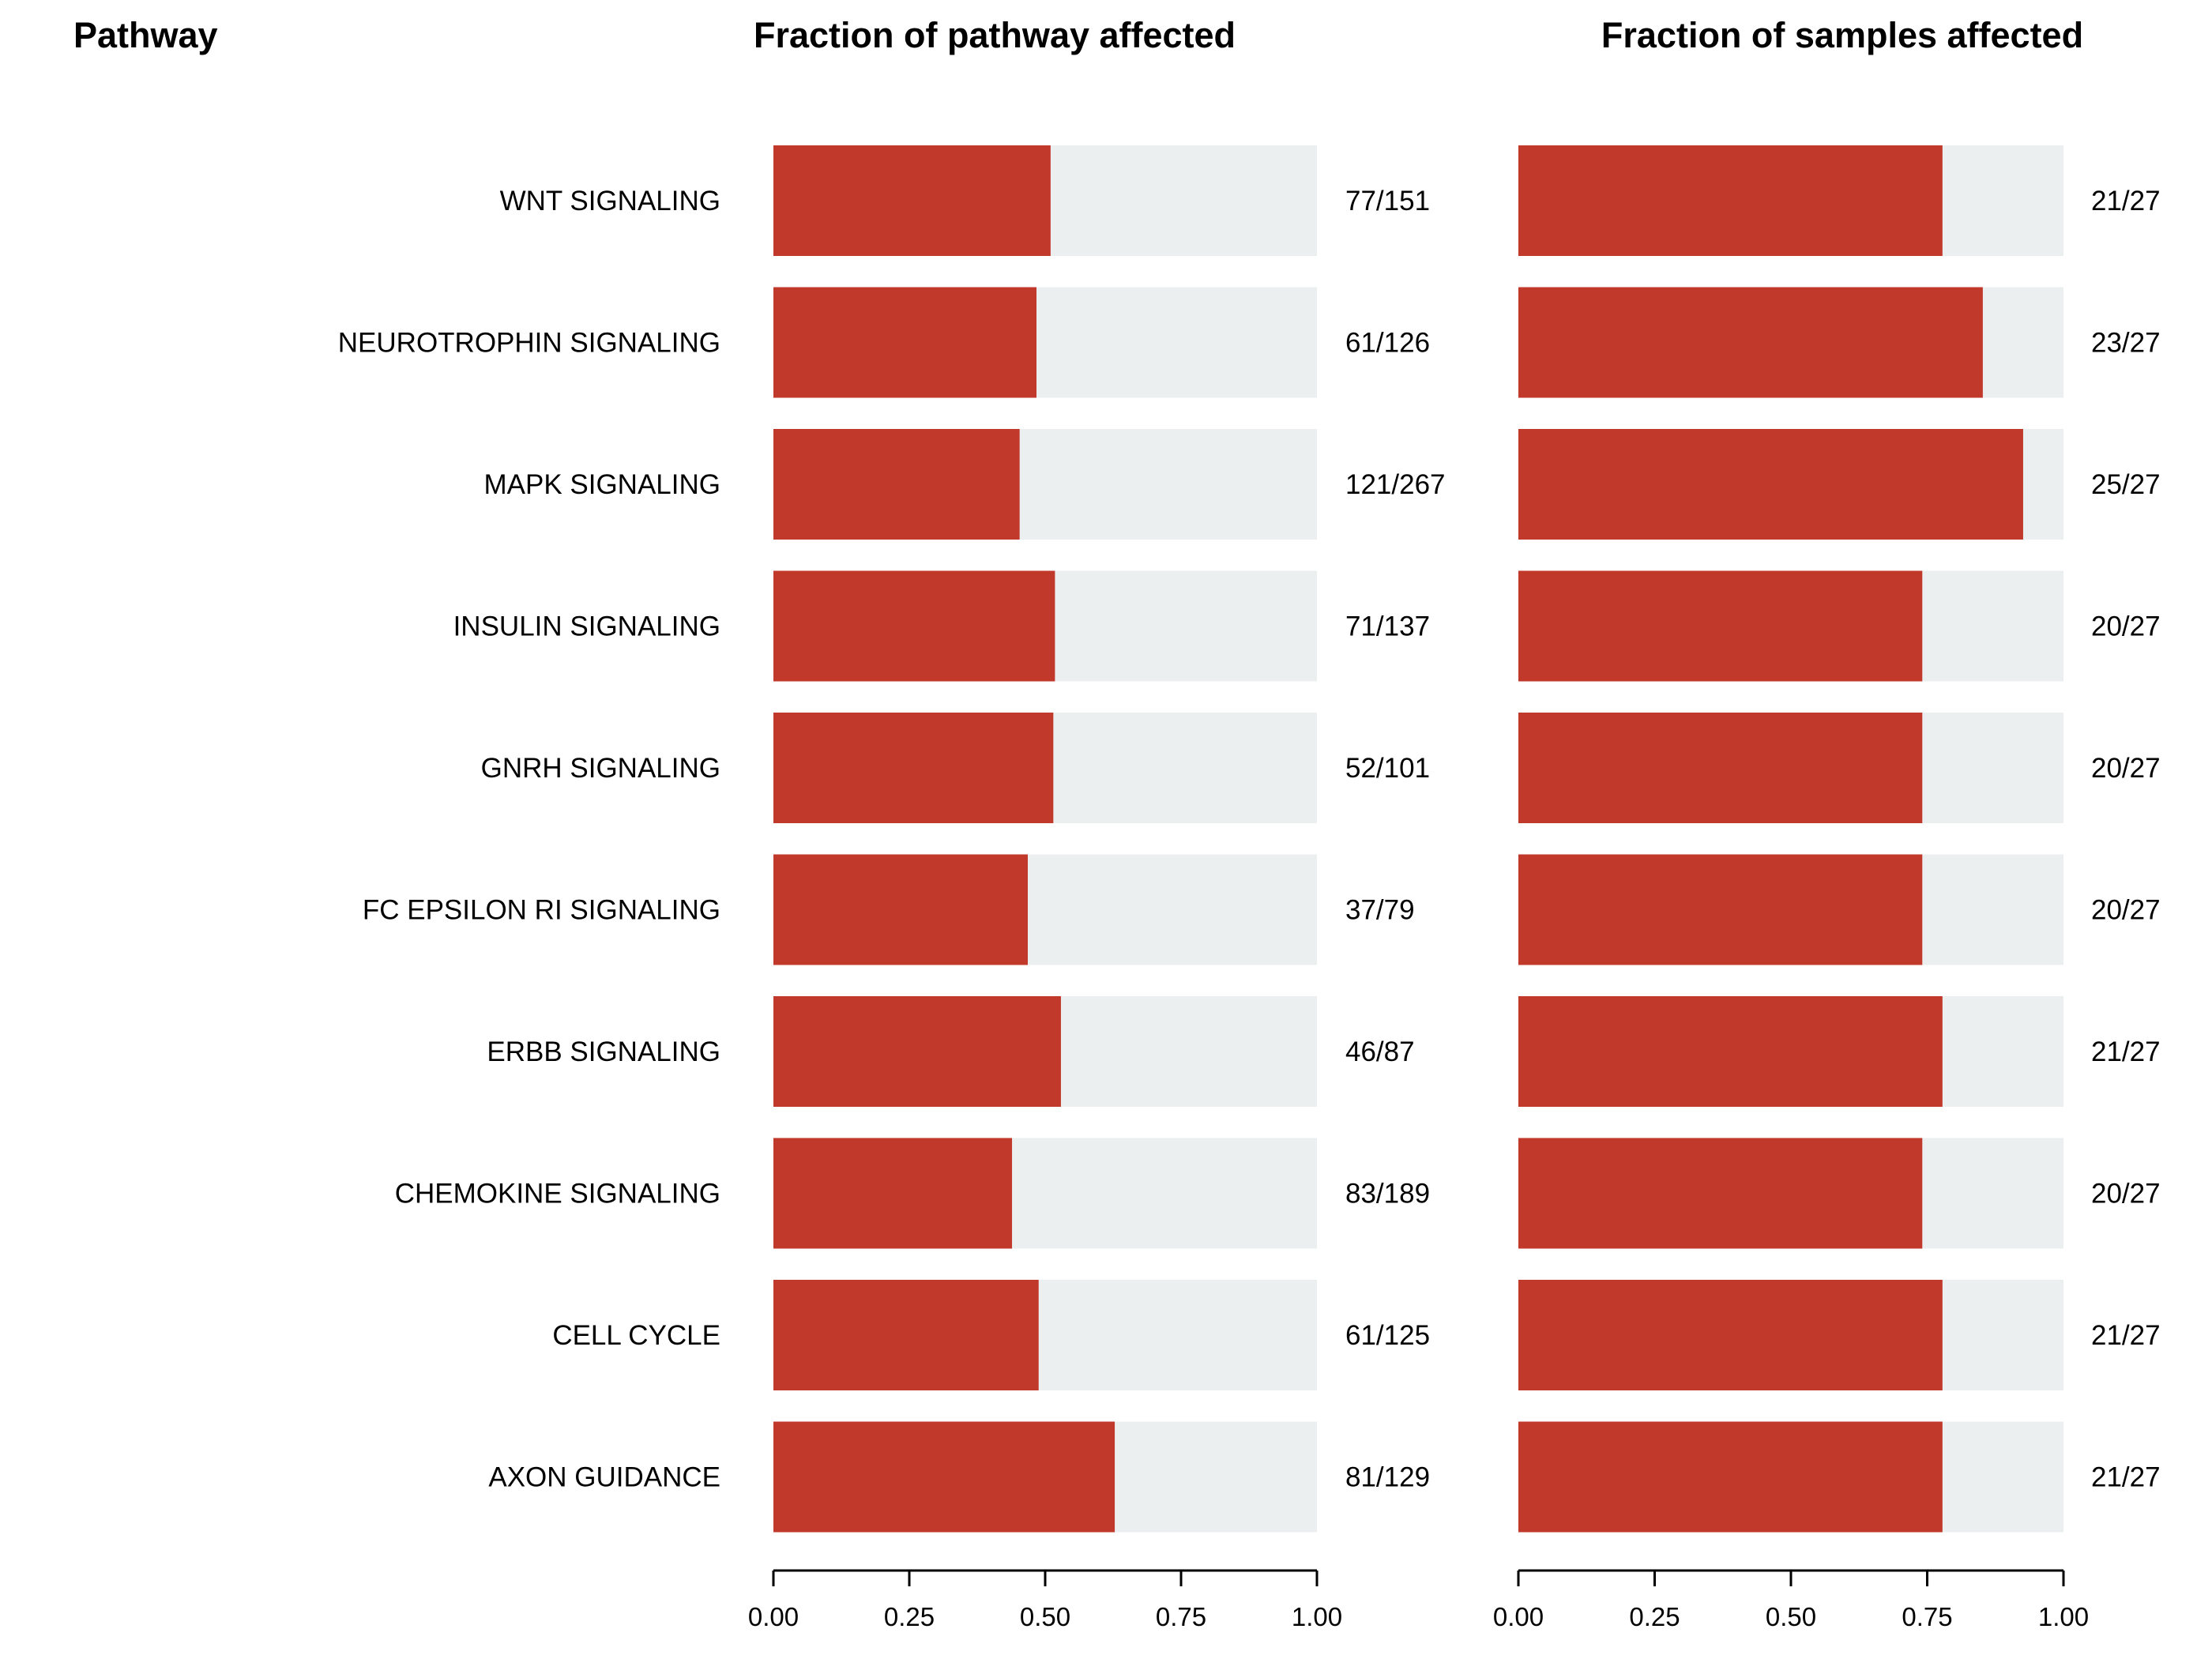  Describe the element at coordinates (1388, 343) in the screenshot. I see `fraction-label: 61/126` at that location.